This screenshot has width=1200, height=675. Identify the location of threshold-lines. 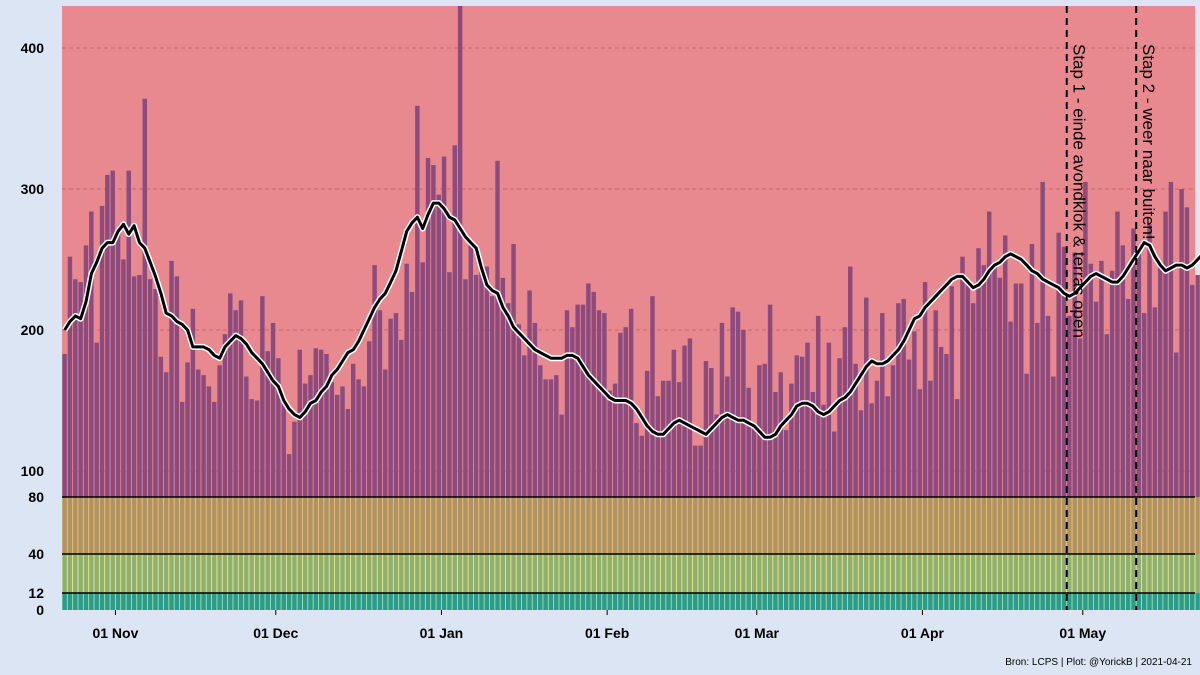
(628, 545).